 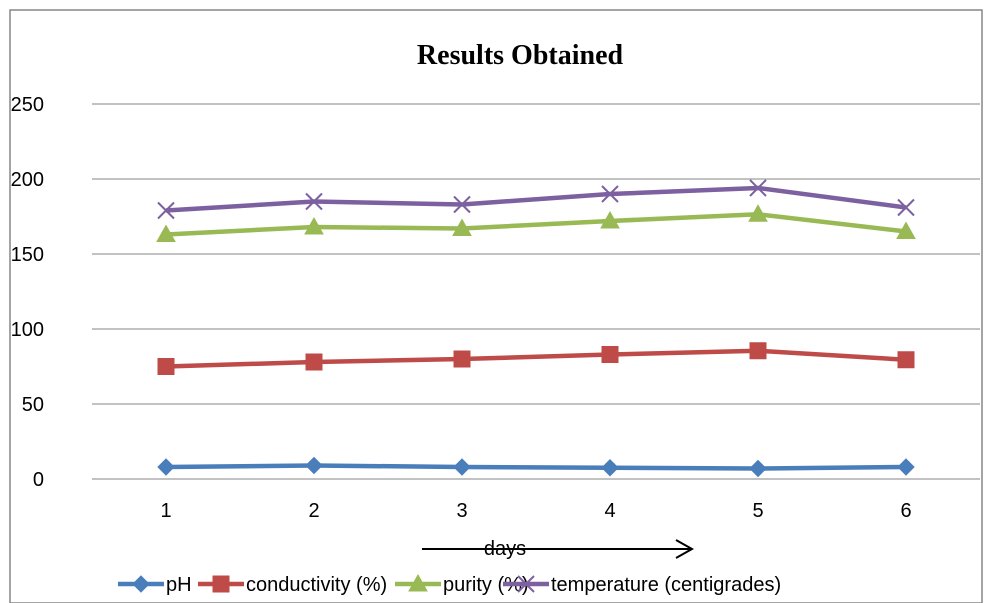 What do you see at coordinates (535, 511) in the screenshot?
I see `x-tick-labels: 1 2 3 4 5 6` at bounding box center [535, 511].